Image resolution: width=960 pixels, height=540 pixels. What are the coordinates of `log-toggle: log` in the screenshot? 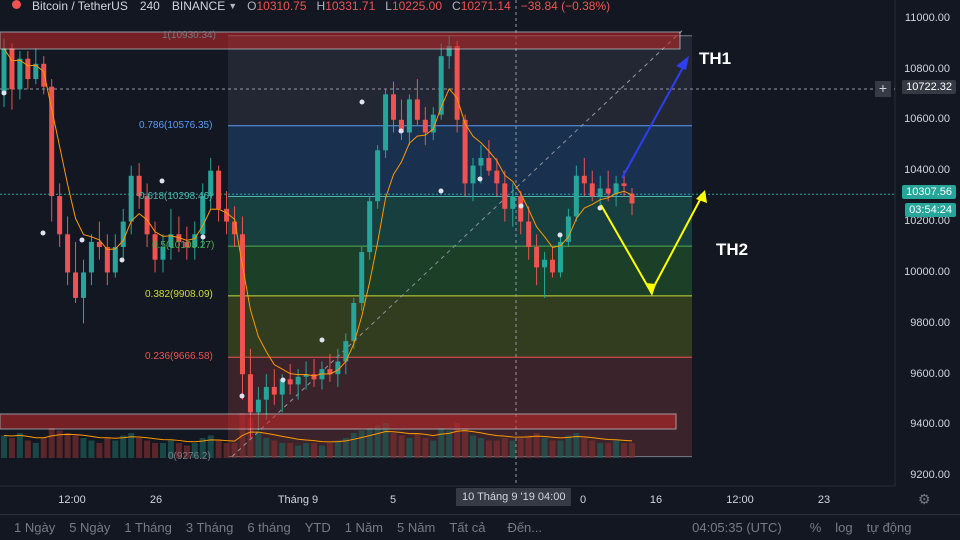 It's located at (844, 527).